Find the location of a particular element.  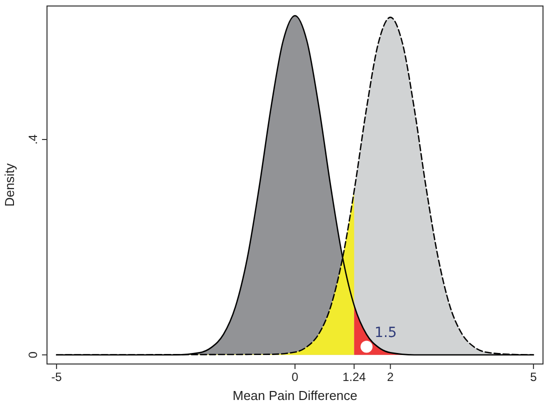

x-tick-label: 1.24 is located at coordinates (354, 377).